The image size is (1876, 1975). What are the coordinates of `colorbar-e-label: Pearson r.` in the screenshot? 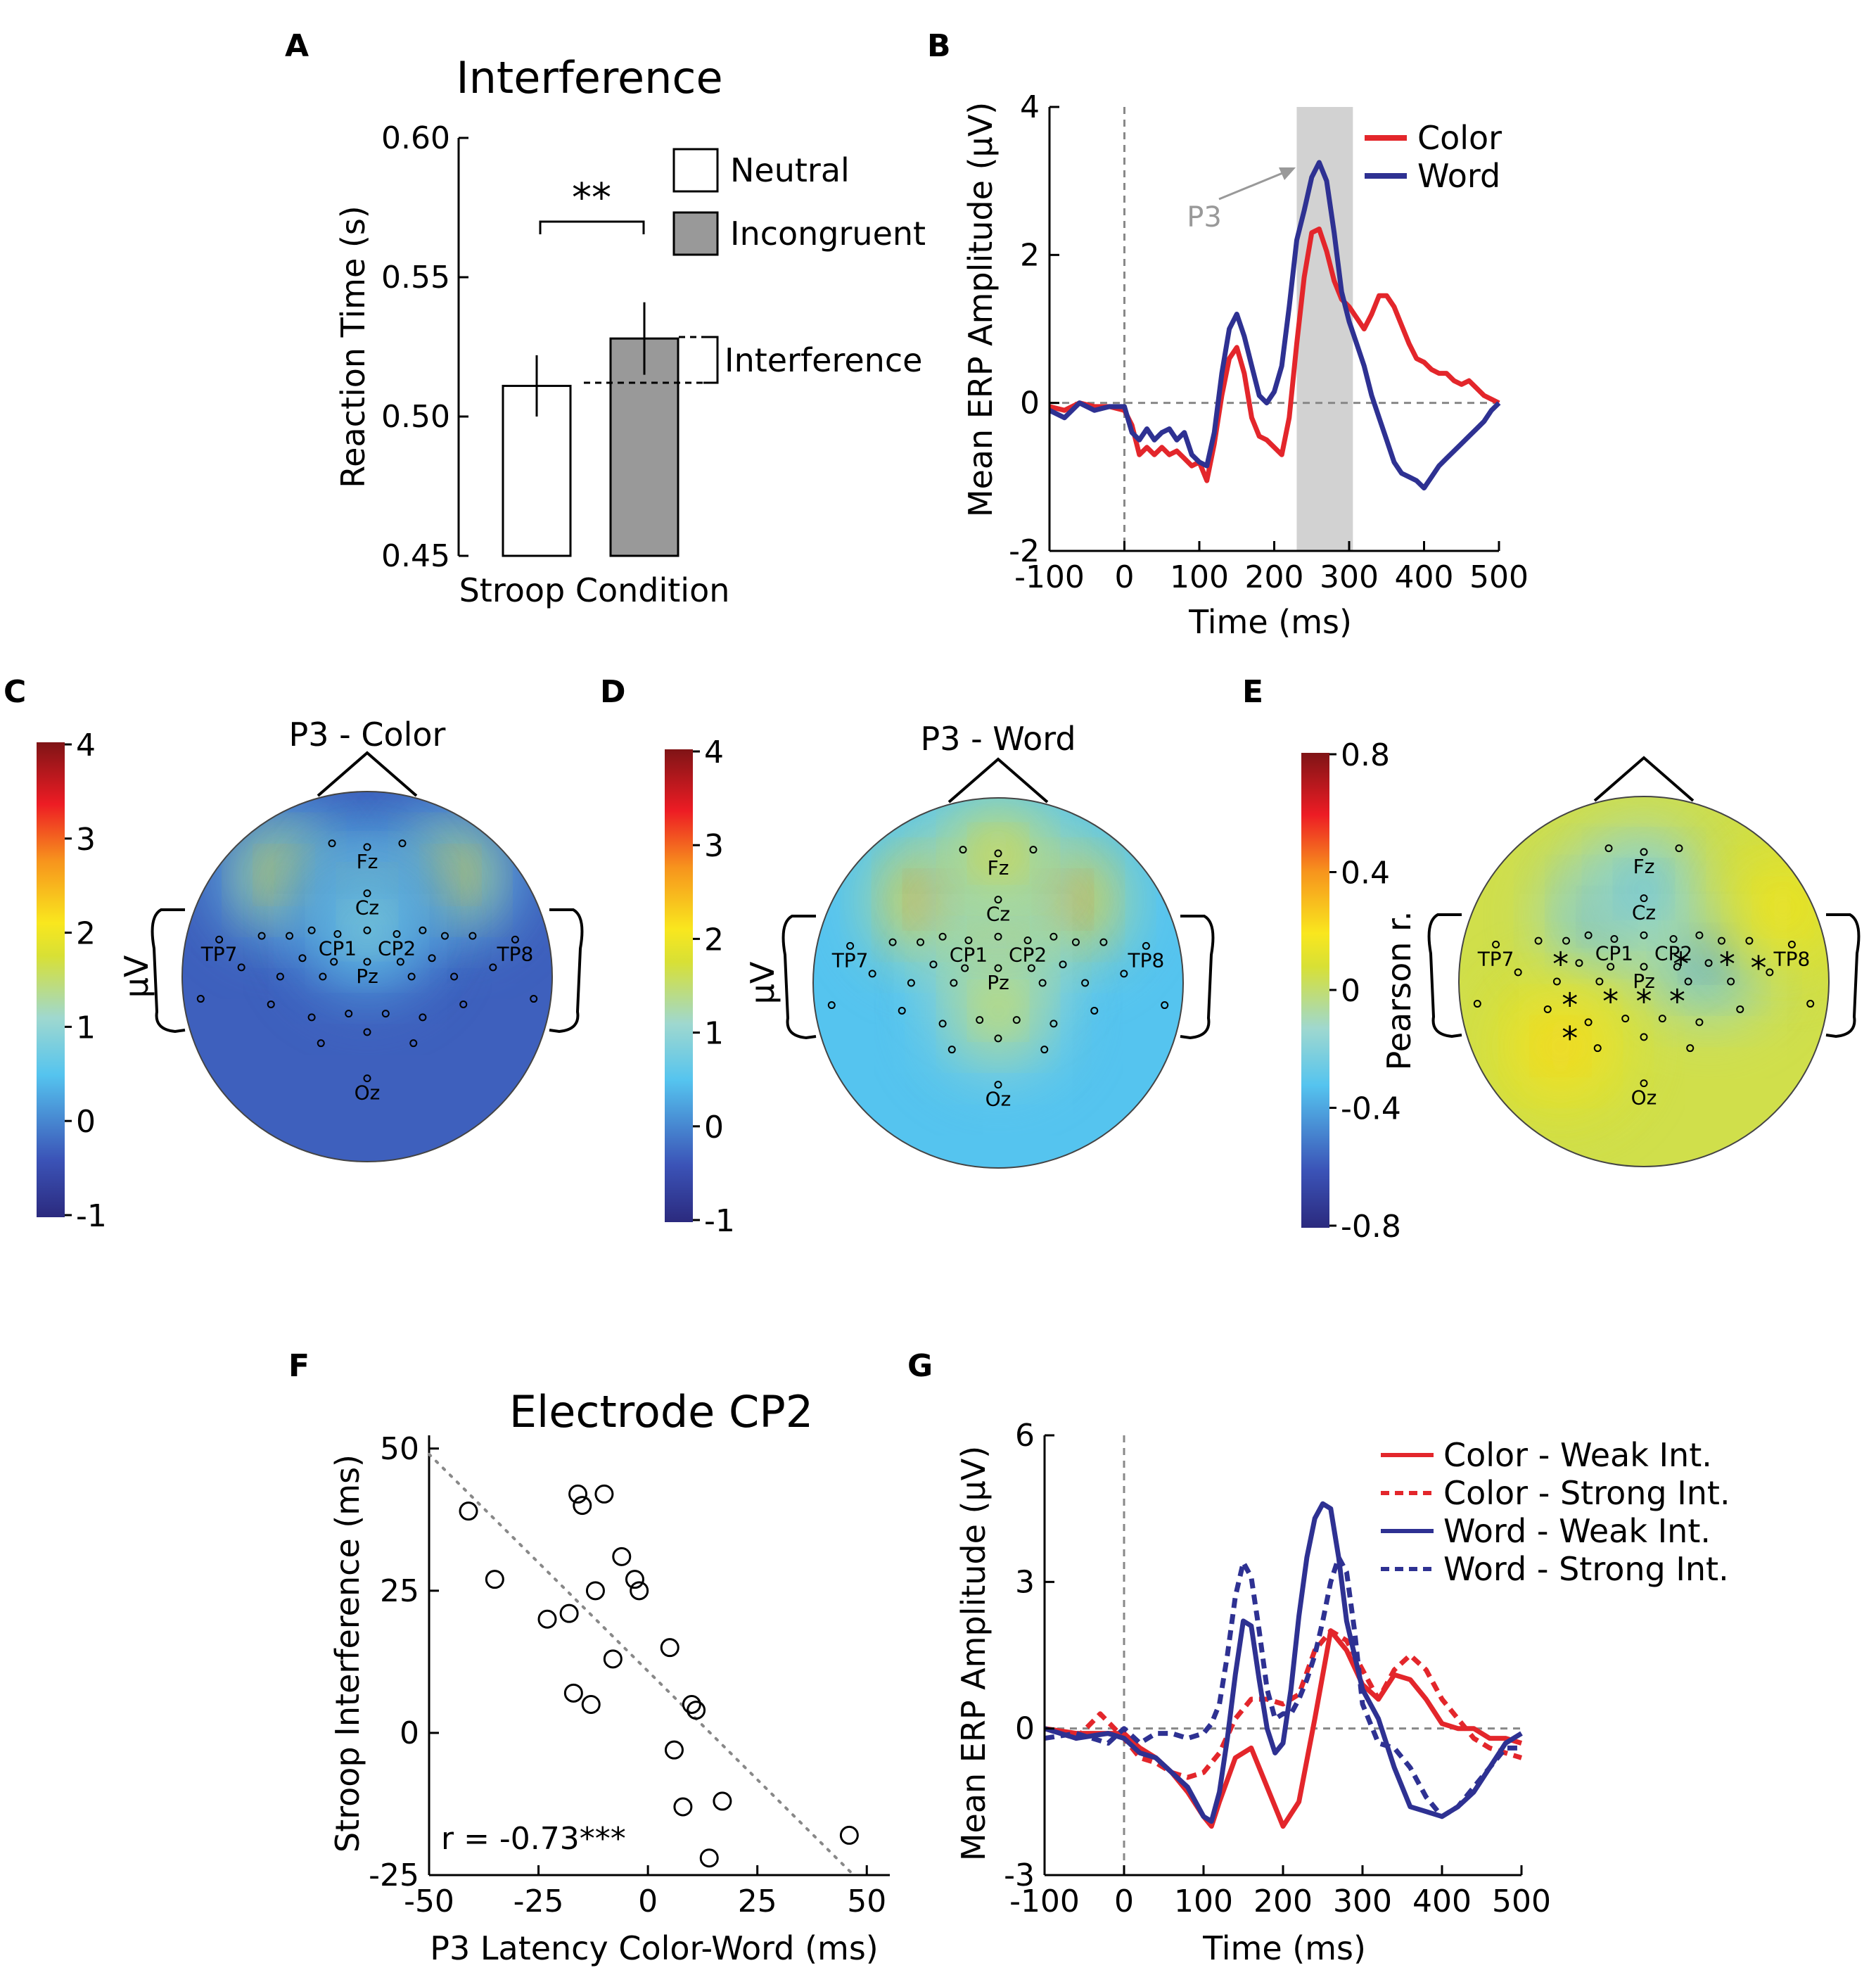 It's located at (1399, 991).